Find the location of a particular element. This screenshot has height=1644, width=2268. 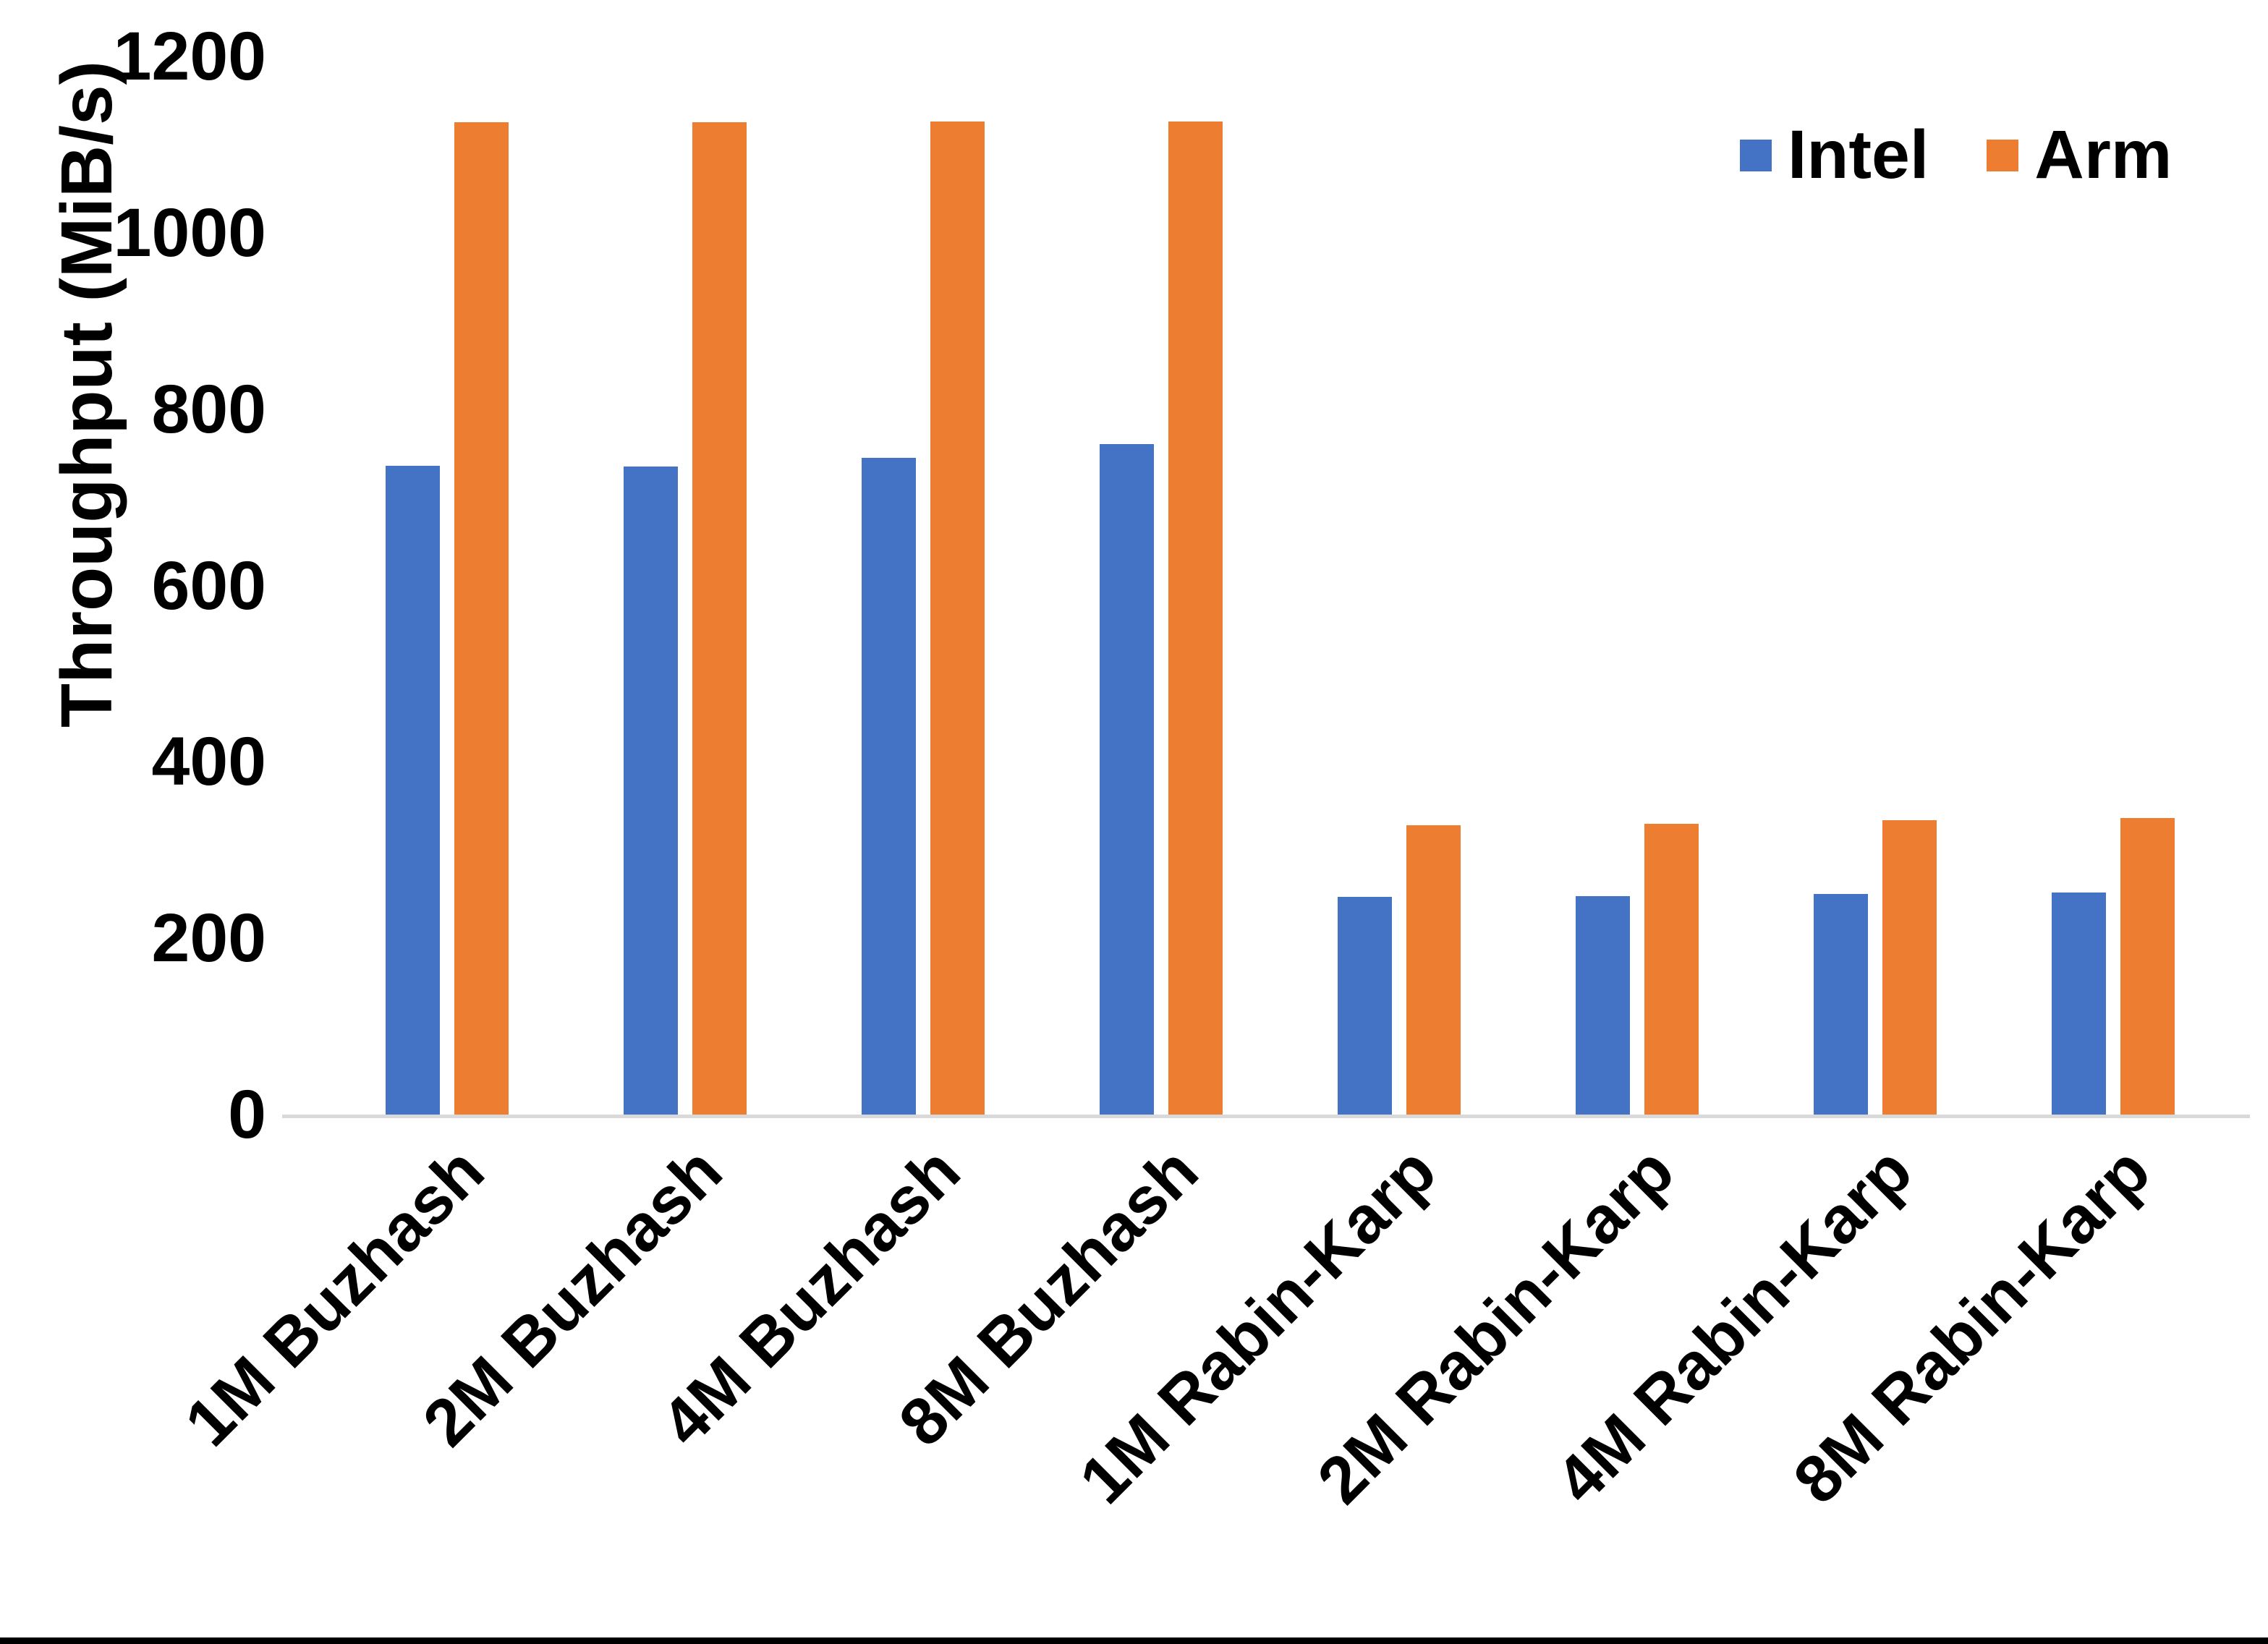

bar-arm-8m-buzhash is located at coordinates (1195, 618).